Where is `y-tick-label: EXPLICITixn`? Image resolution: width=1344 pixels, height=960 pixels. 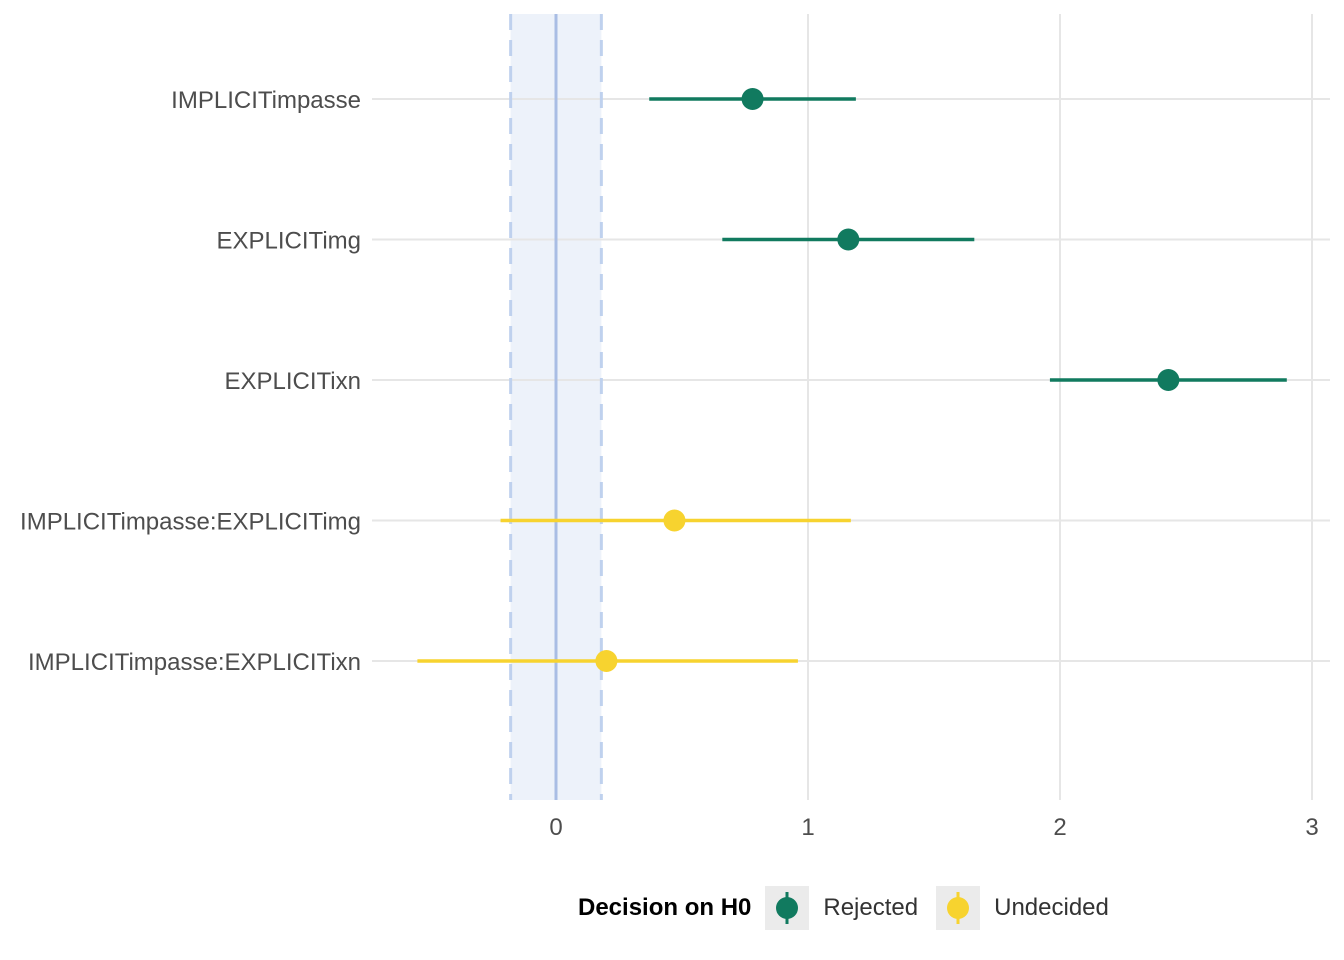
y-tick-label: EXPLICITixn is located at coordinates (293, 381).